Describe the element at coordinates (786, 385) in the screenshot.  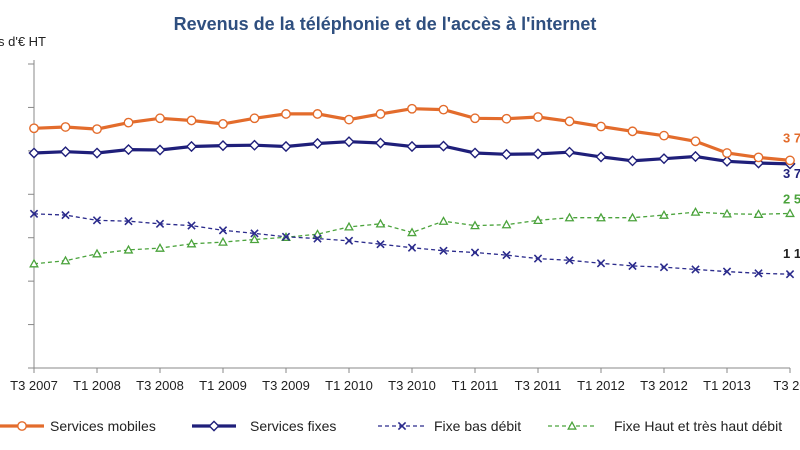
I see `x-tick-label: T3 20` at that location.